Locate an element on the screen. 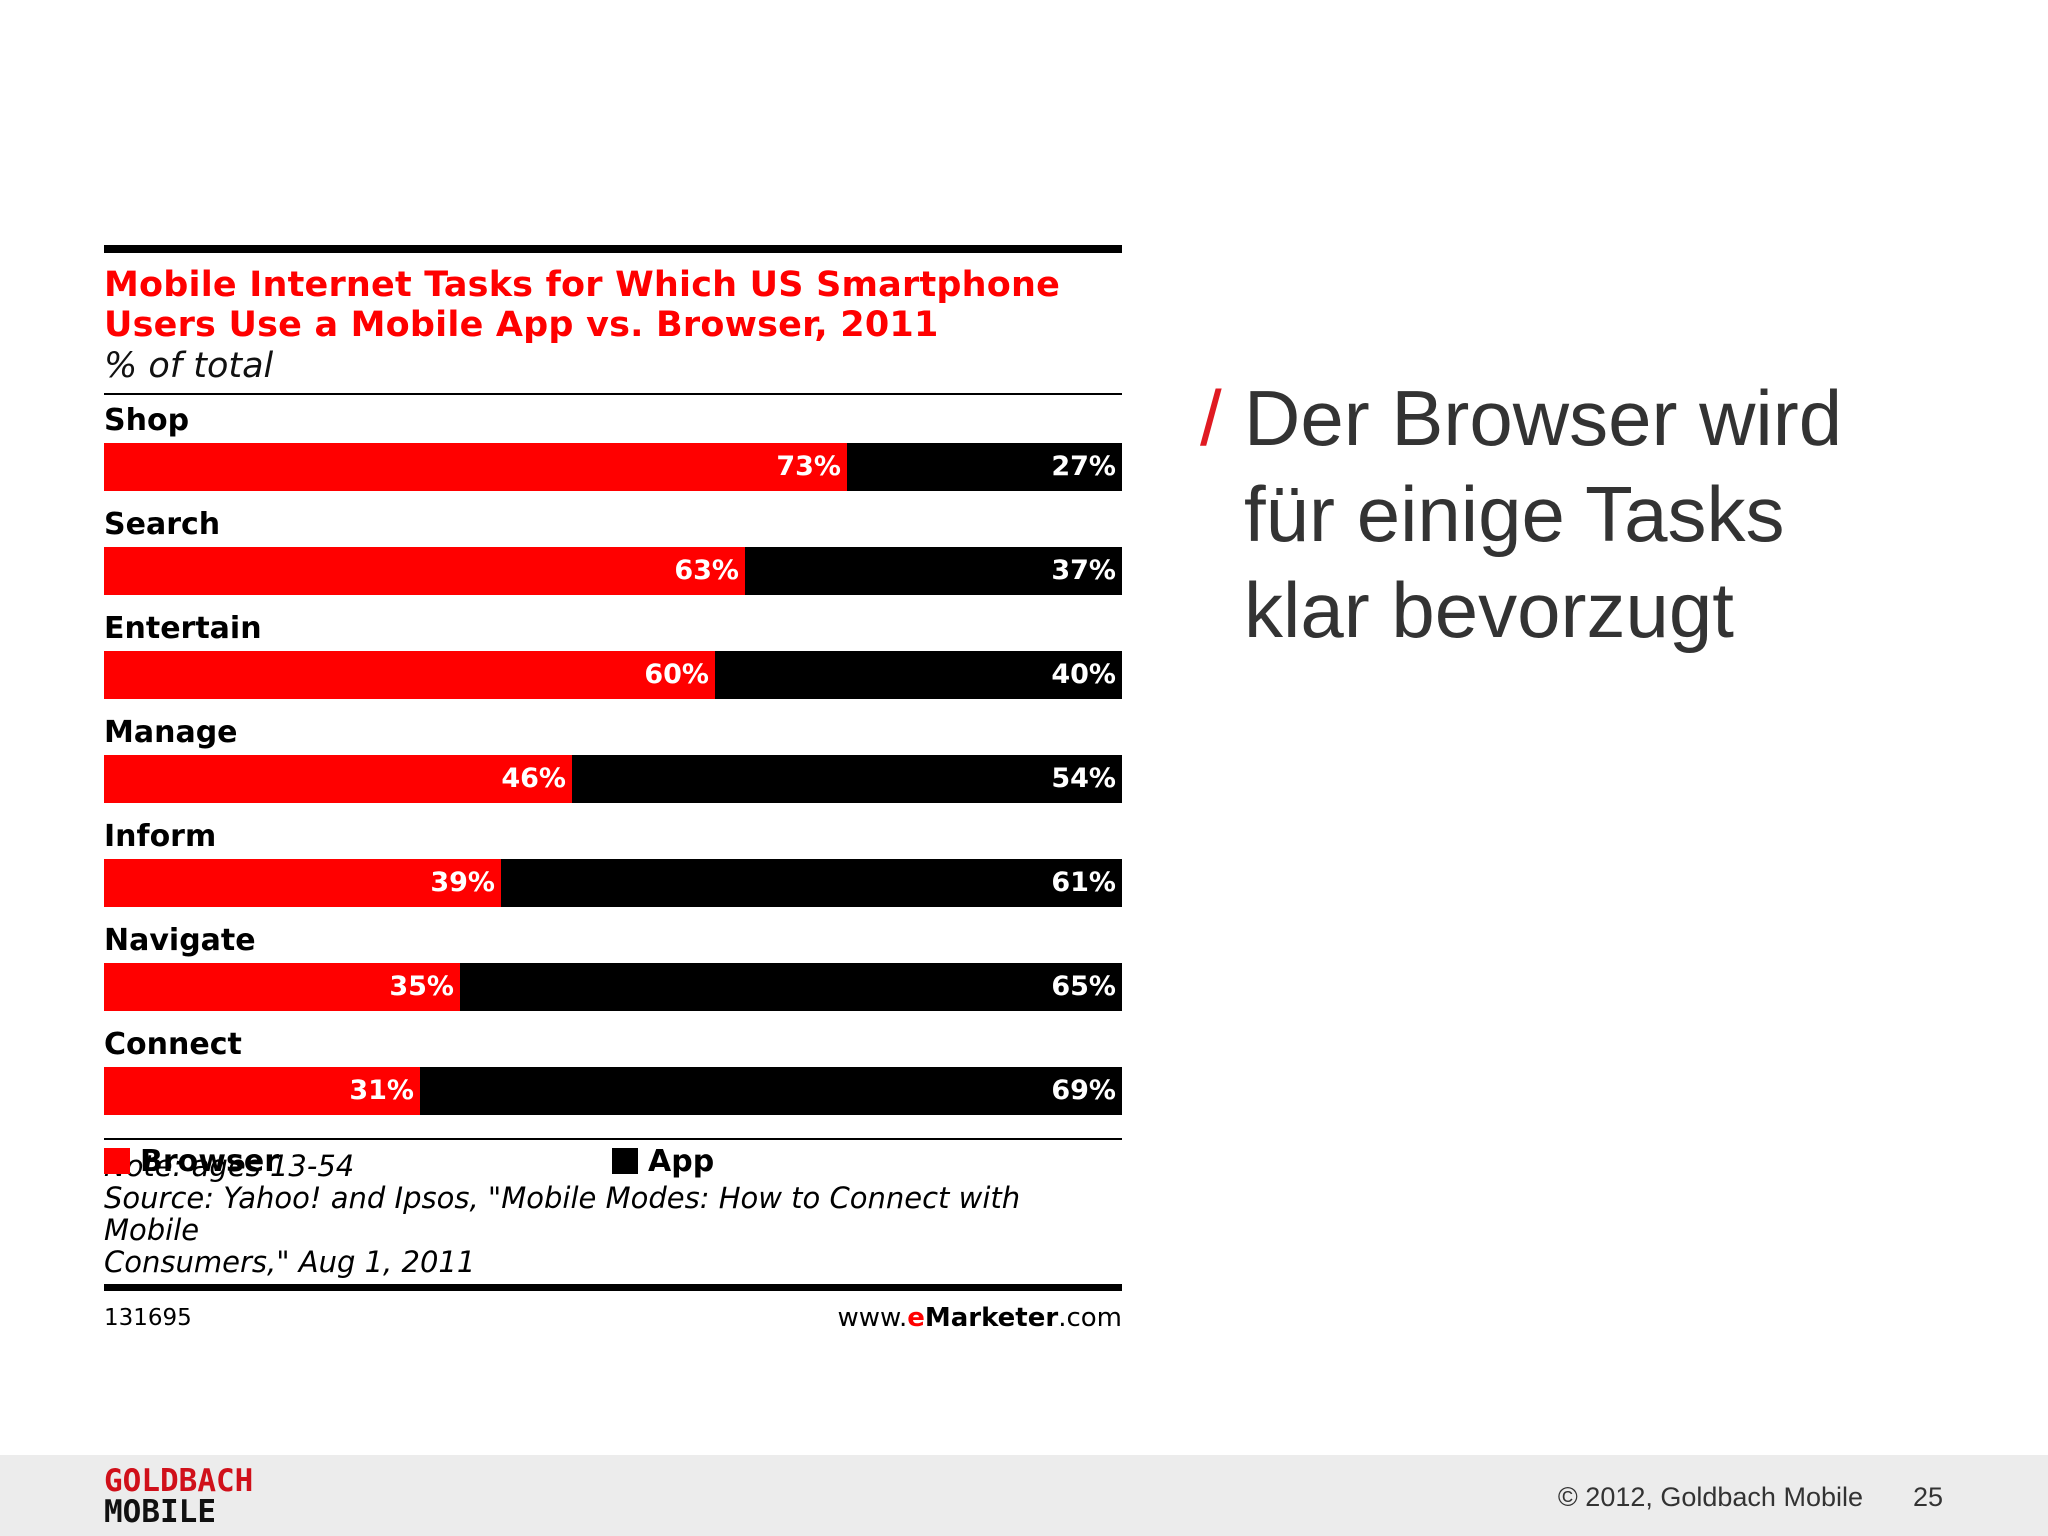 Image resolution: width=2048 pixels, height=1536 pixels. bar-row: 35% 65% is located at coordinates (613, 987).